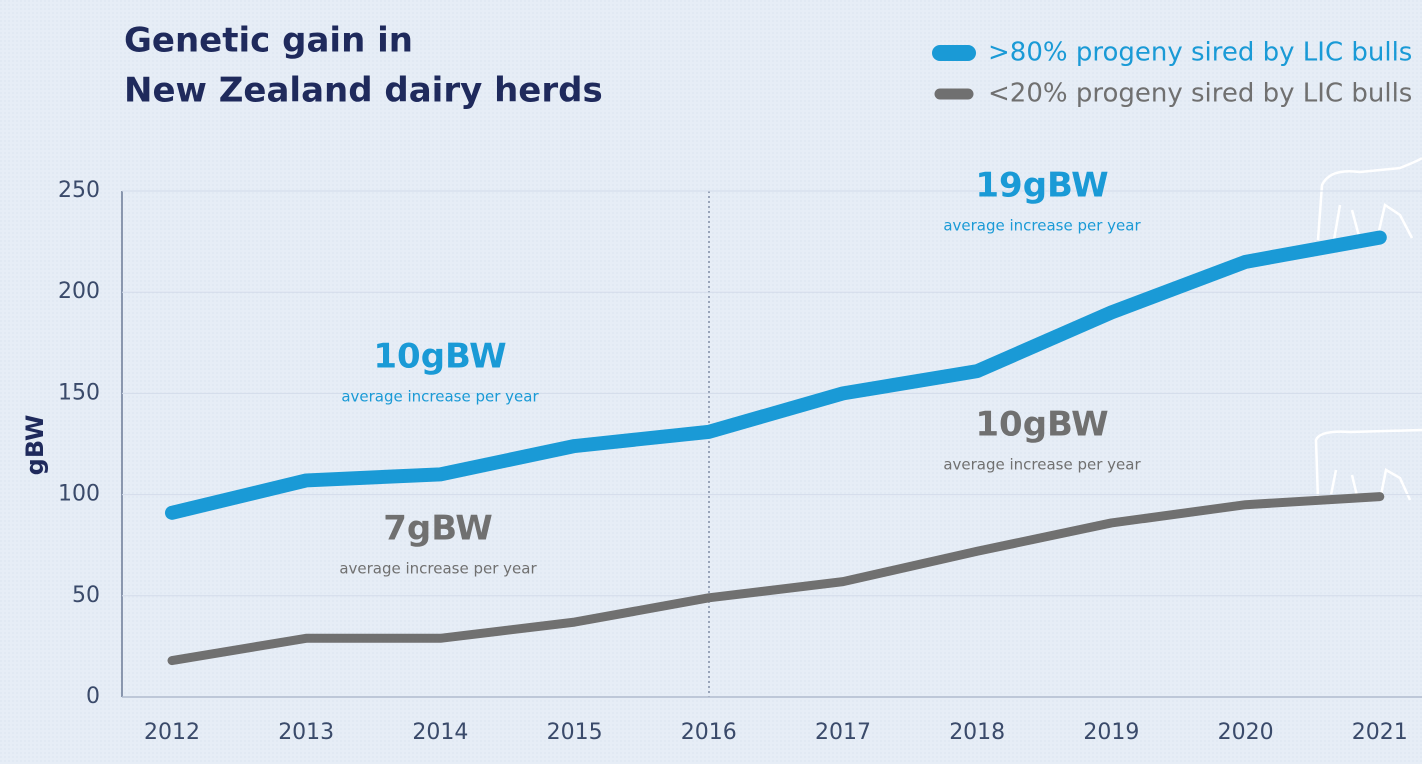 The height and width of the screenshot is (764, 1422). Describe the element at coordinates (79, 291) in the screenshot. I see `y-tick-label: 200` at that location.